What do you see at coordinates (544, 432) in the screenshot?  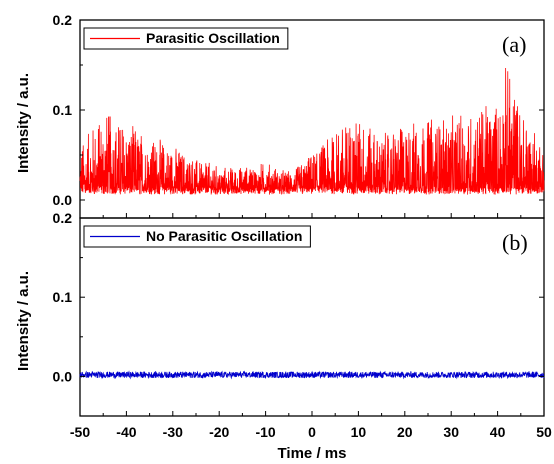 I see `x-tick-label: 50` at bounding box center [544, 432].